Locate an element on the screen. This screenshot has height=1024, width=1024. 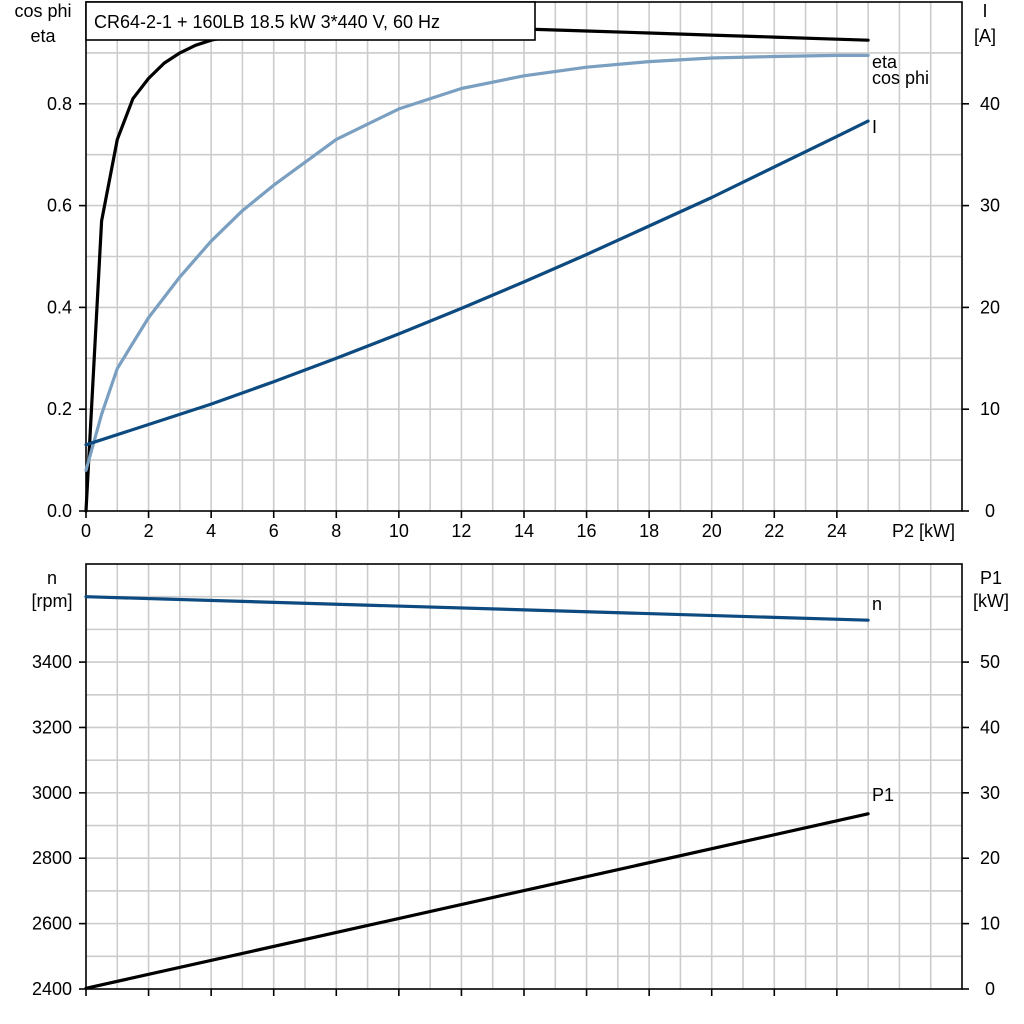
x-tick-label: 14 is located at coordinates (524, 531).